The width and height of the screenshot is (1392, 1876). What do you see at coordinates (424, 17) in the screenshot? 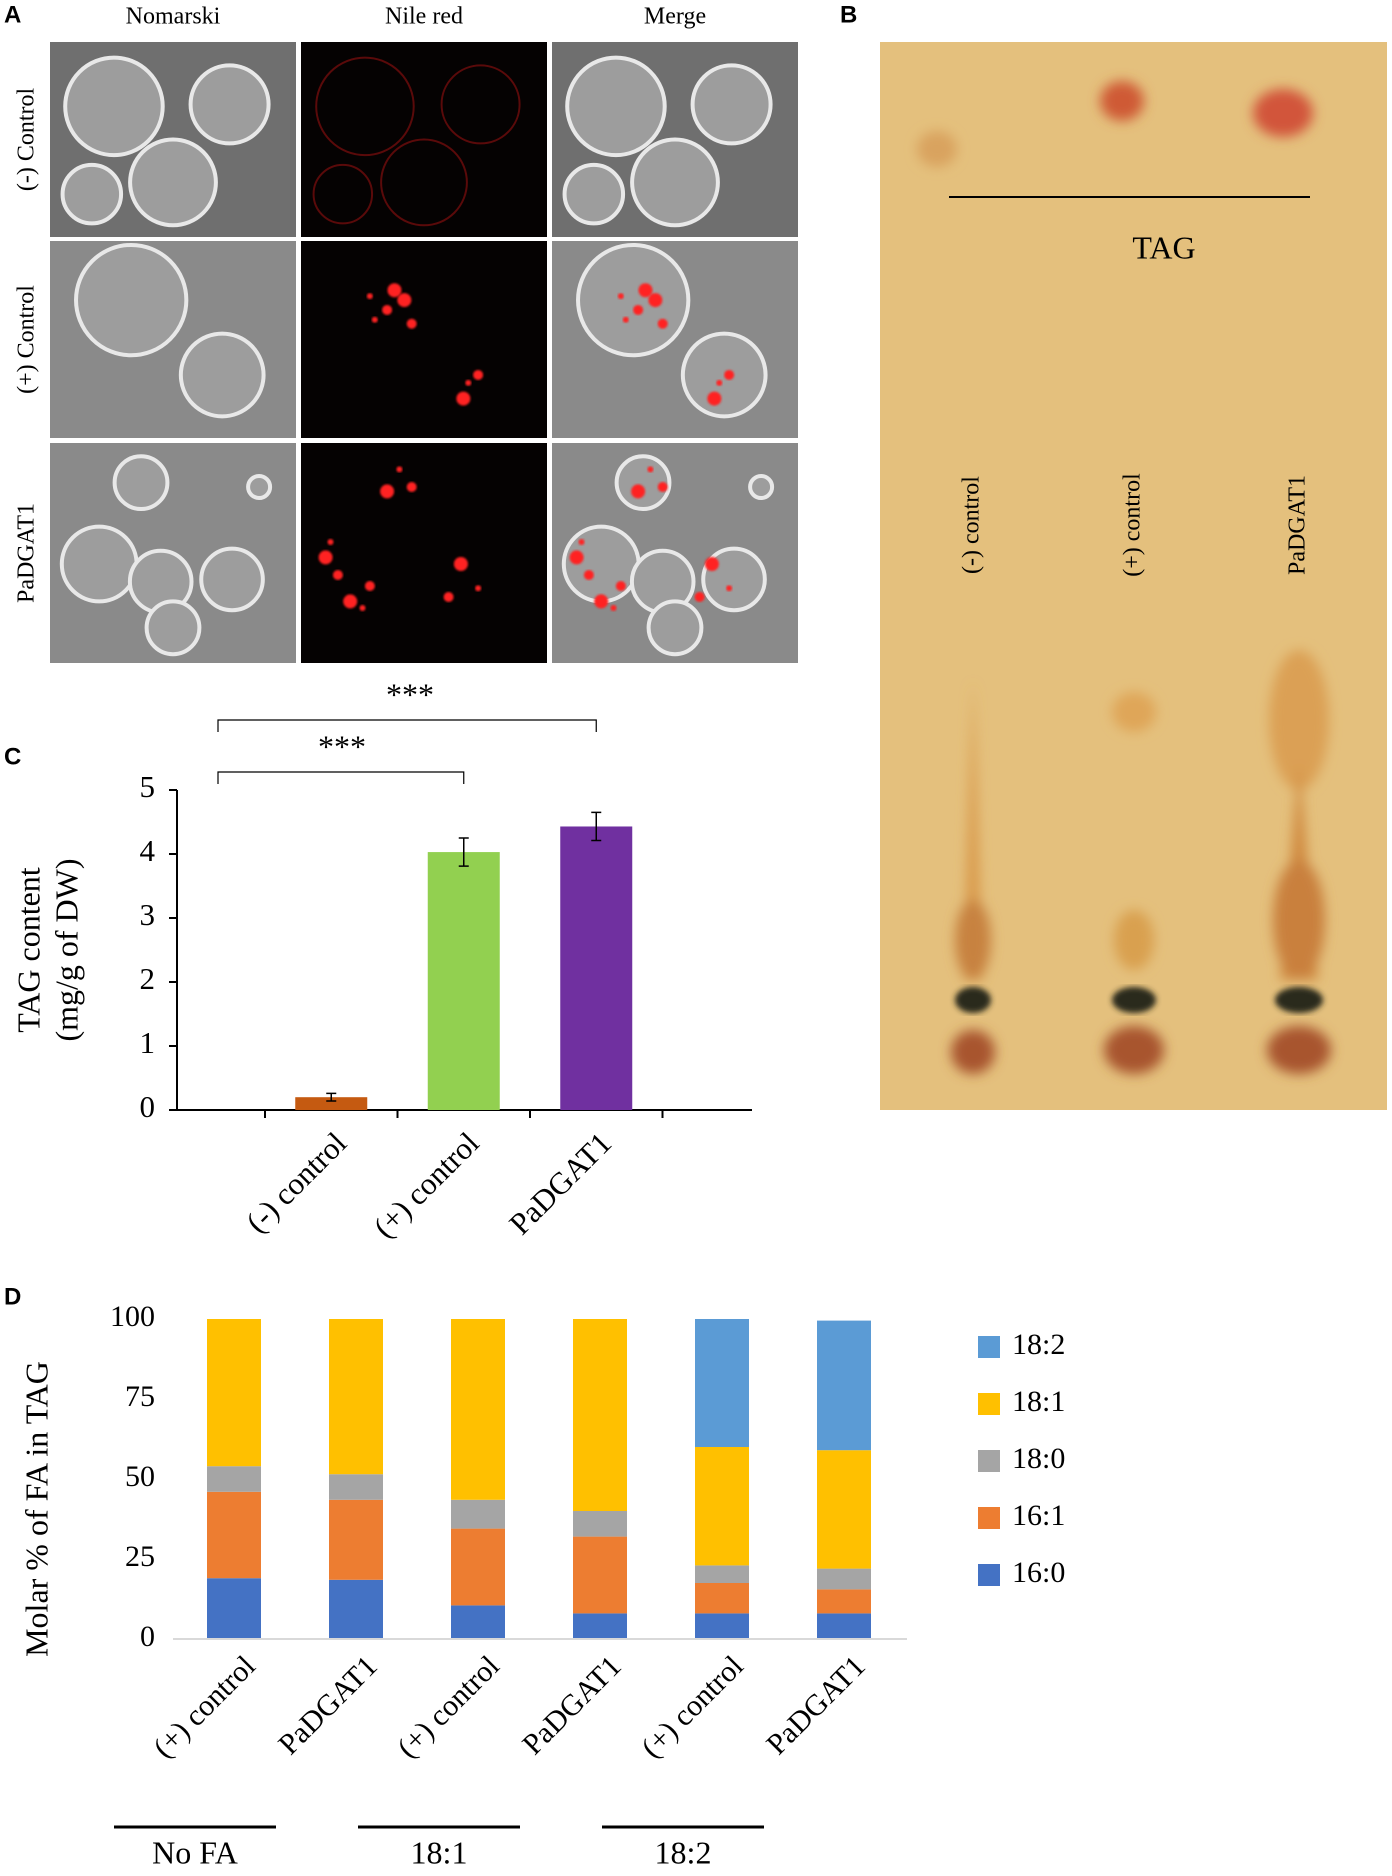
I see `column-label: Nile red` at bounding box center [424, 17].